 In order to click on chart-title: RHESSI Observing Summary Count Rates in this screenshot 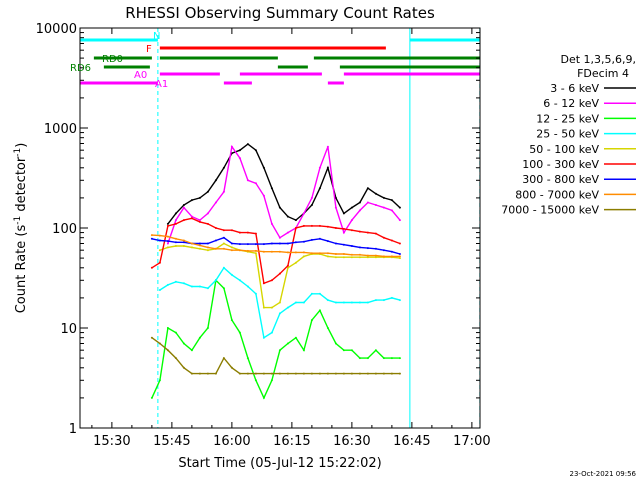, I will do `click(280, 13)`.